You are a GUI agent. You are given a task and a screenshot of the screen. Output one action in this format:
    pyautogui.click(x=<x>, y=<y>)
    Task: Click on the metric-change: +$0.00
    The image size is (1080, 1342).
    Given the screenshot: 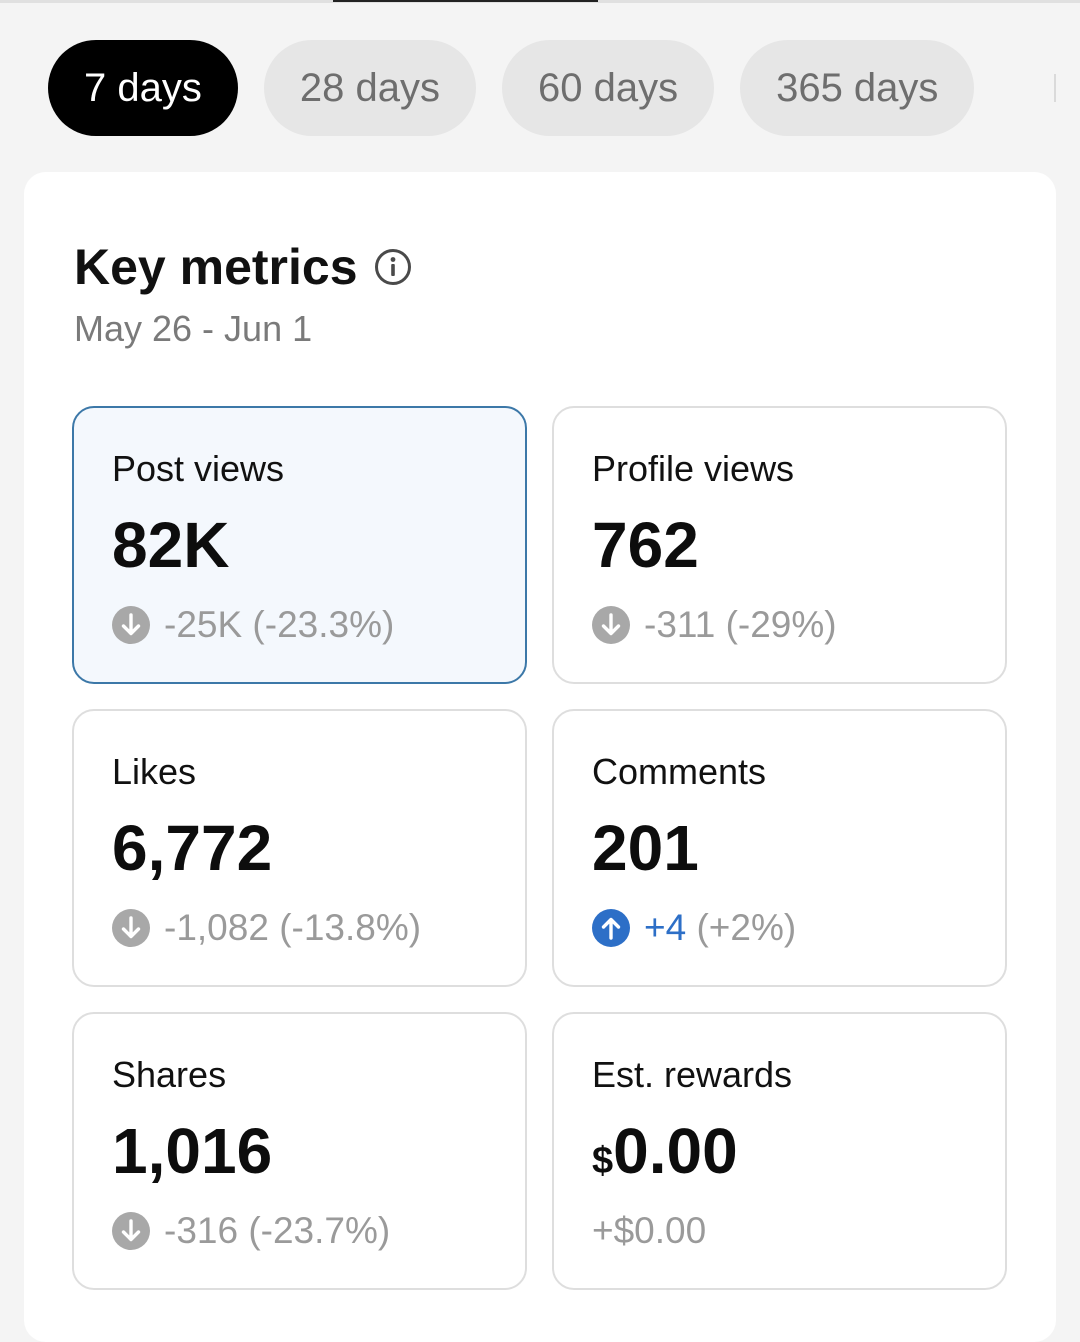 What is the action you would take?
    pyautogui.click(x=649, y=1231)
    